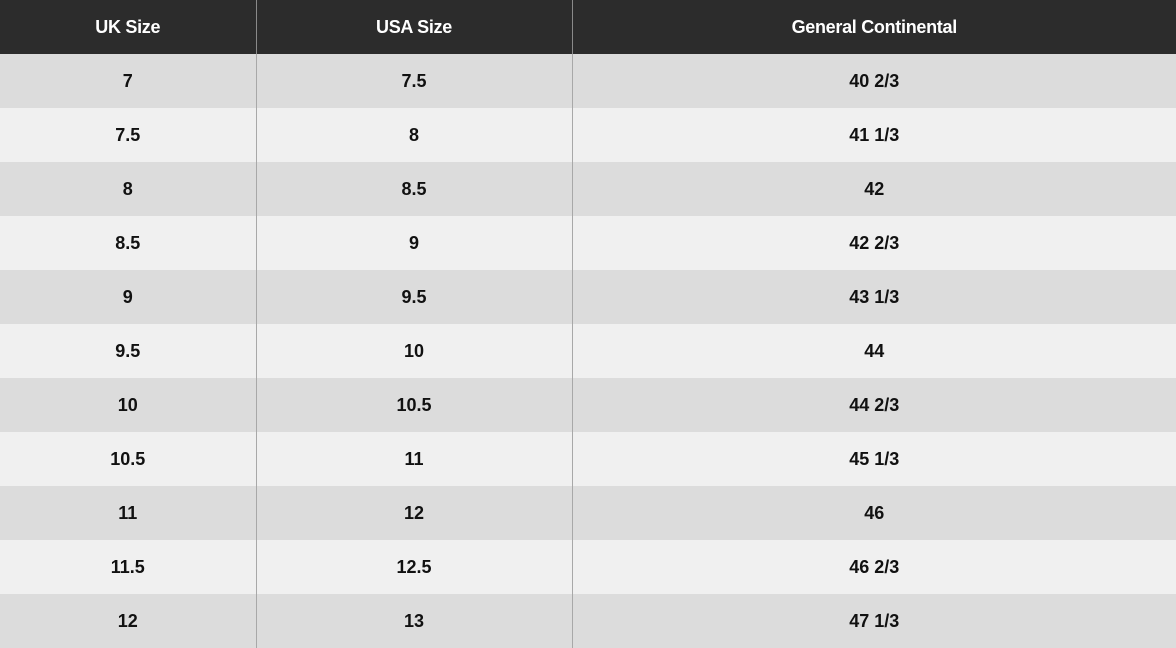 The width and height of the screenshot is (1176, 648). I want to click on uk-size-cell: 7.5, so click(128, 135).